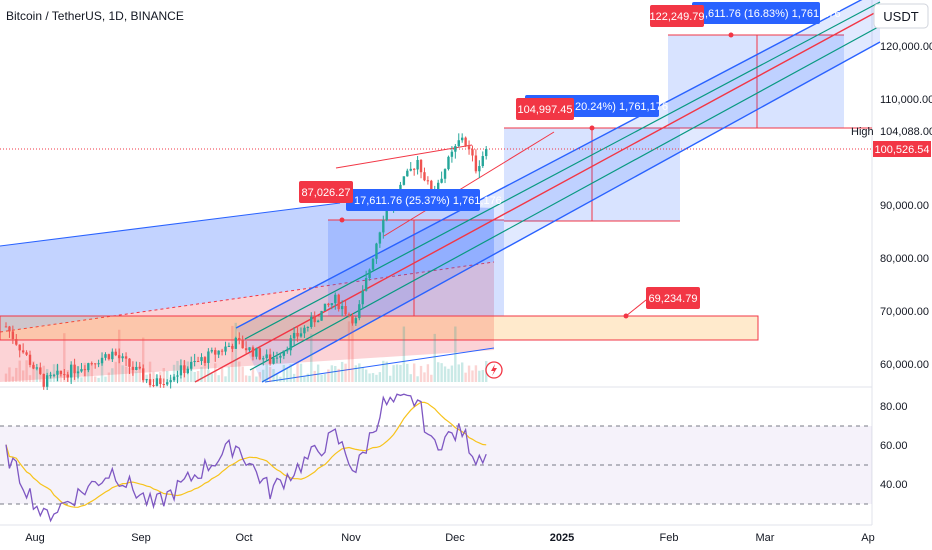 The height and width of the screenshot is (550, 932). What do you see at coordinates (901, 16) in the screenshot?
I see `currency-button` at bounding box center [901, 16].